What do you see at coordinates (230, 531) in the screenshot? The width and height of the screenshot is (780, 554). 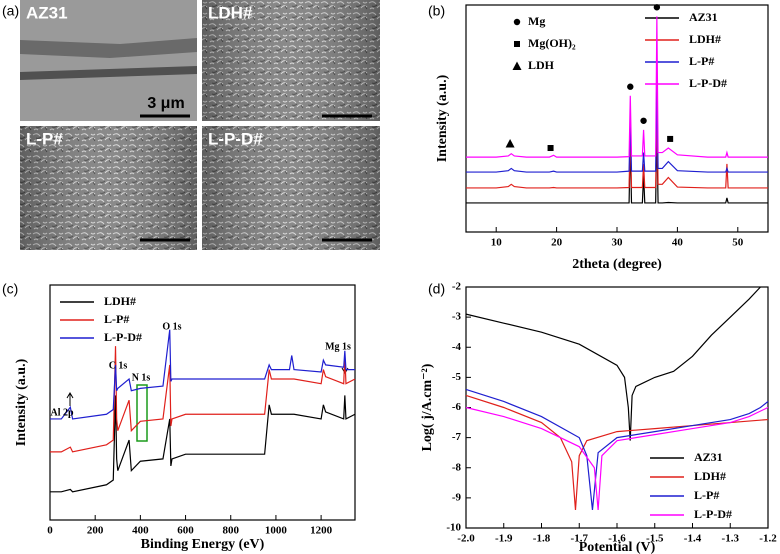 I see `x-tick-label: 800` at bounding box center [230, 531].